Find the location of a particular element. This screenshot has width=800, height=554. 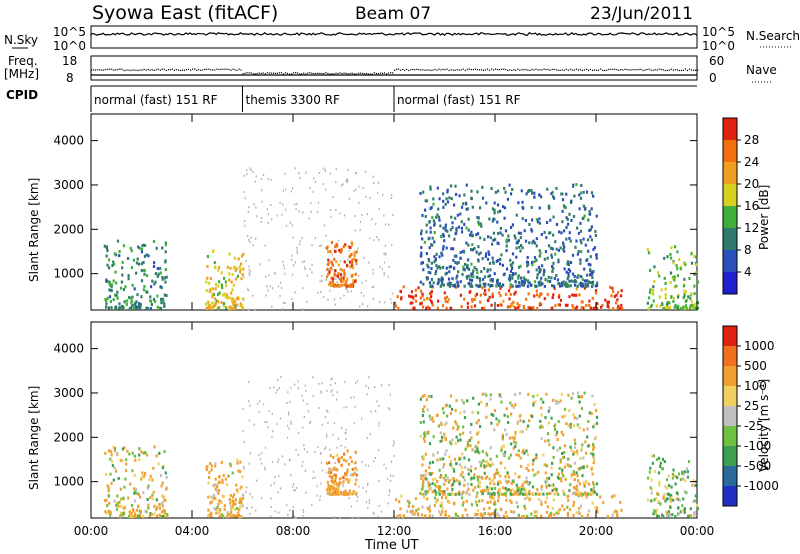

power-ylabel: Slant Range [km] is located at coordinates (34, 230).